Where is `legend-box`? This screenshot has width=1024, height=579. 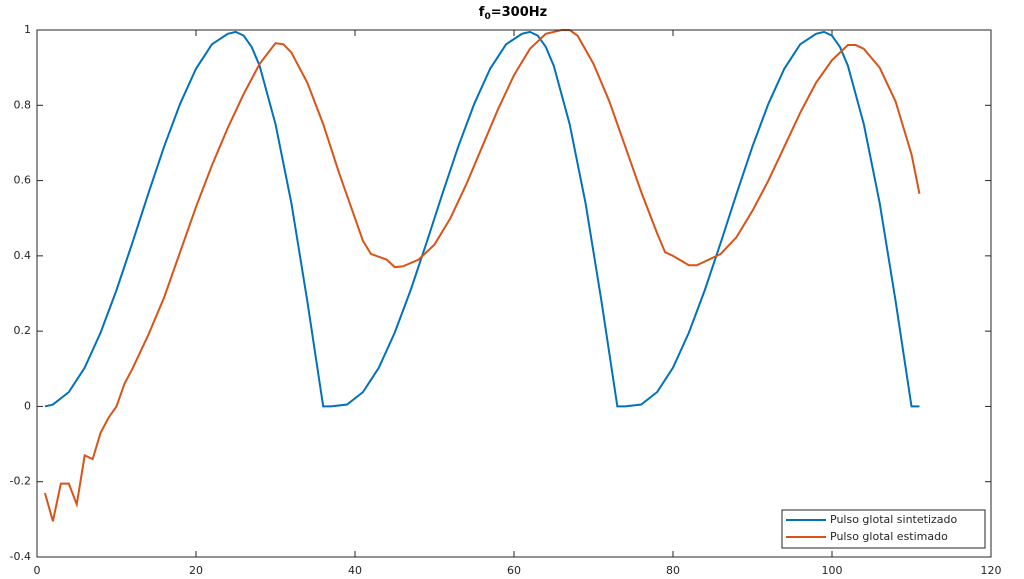 legend-box is located at coordinates (883, 529).